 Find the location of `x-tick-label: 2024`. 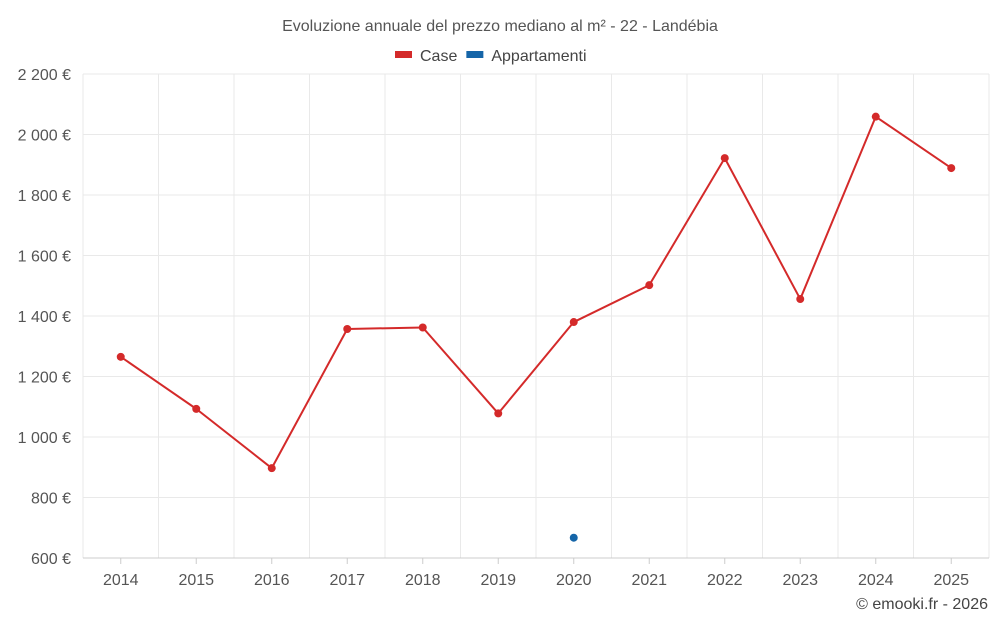

x-tick-label: 2024 is located at coordinates (876, 580).